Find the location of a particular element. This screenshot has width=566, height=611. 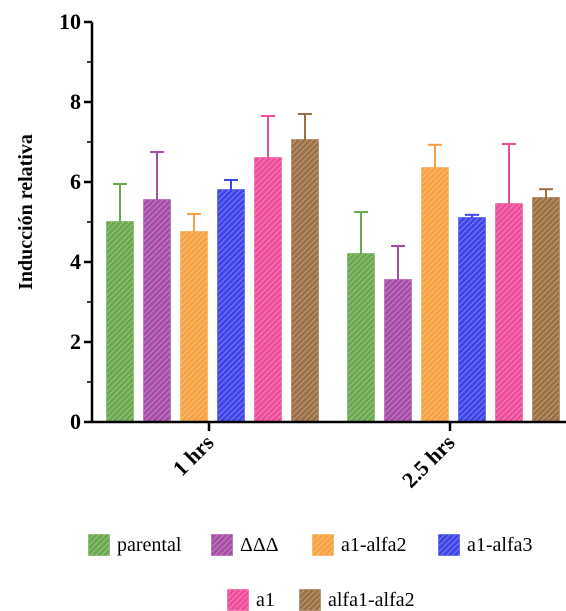

legend-label: parental is located at coordinates (149, 545).